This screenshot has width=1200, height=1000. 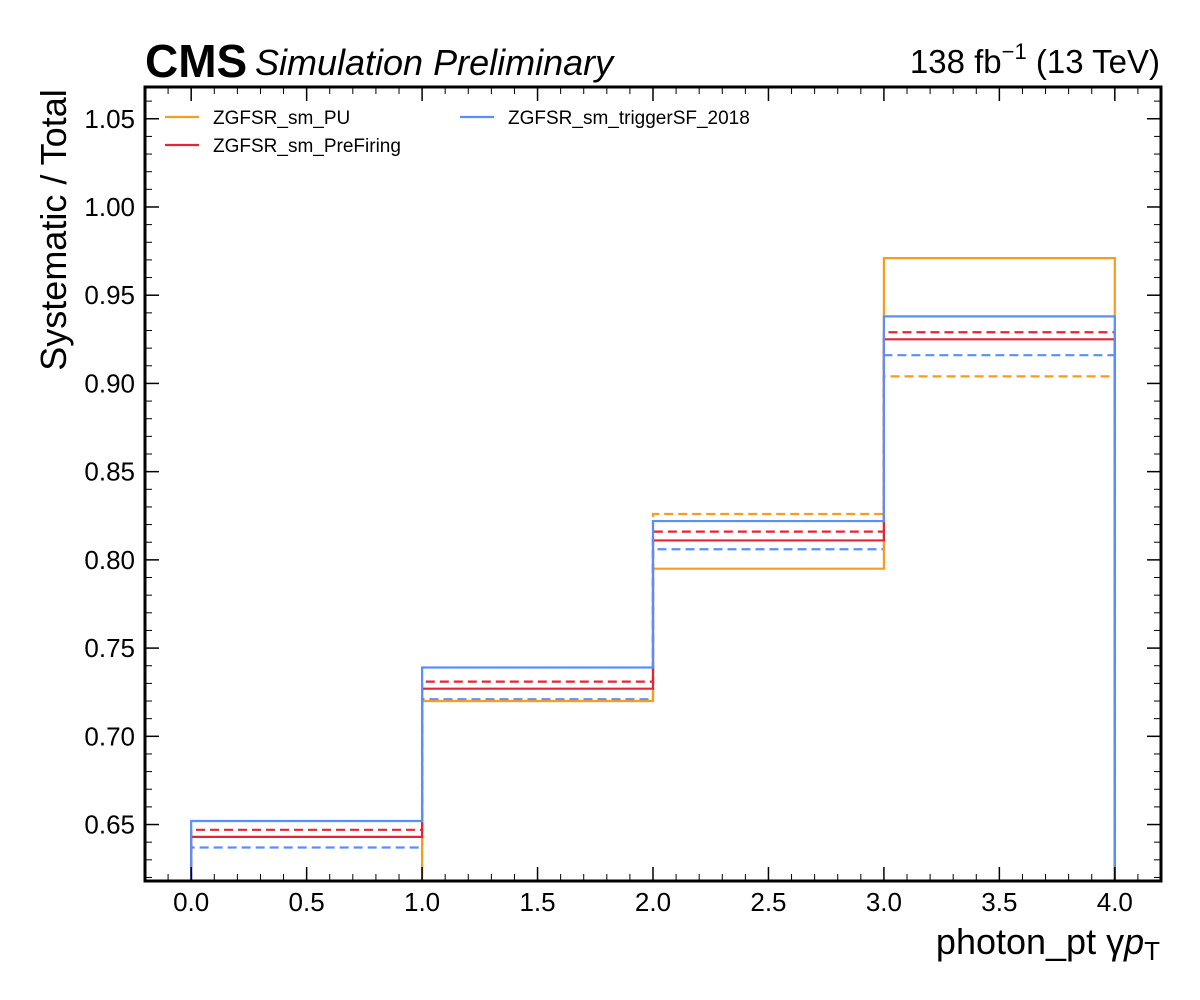 I want to click on x-tick-label: 1.0, so click(x=422, y=902).